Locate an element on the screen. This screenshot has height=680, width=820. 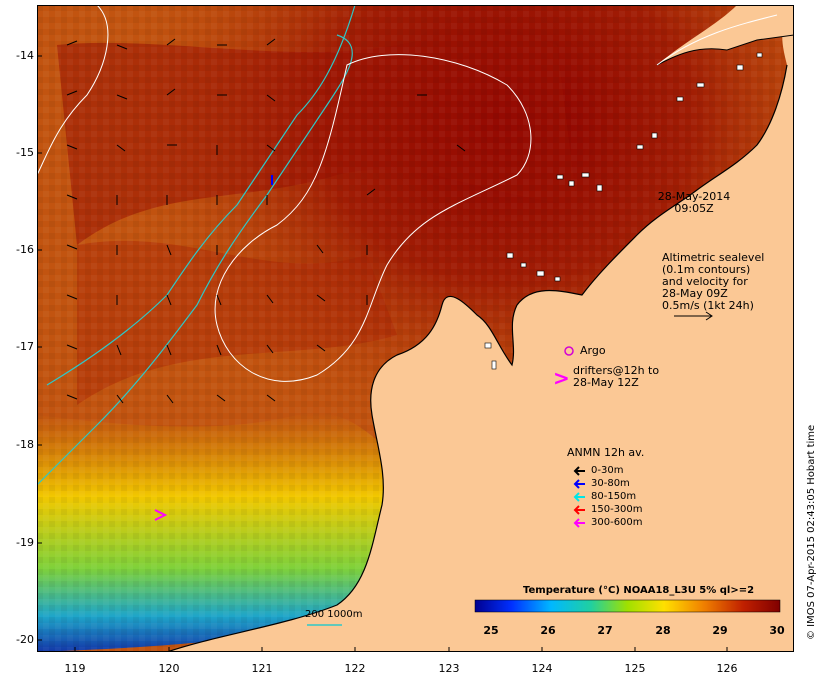
image-timestamp: 28-May-2014 09:05Z is located at coordinates (694, 203).